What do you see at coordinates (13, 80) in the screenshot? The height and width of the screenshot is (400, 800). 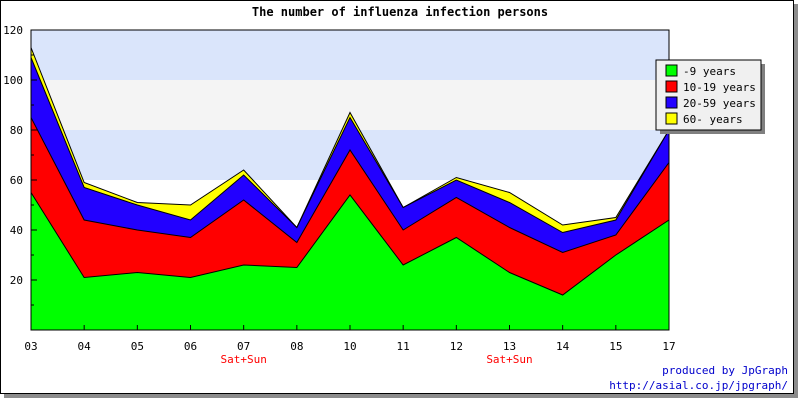 I see `y-tick-label: 100` at bounding box center [13, 80].